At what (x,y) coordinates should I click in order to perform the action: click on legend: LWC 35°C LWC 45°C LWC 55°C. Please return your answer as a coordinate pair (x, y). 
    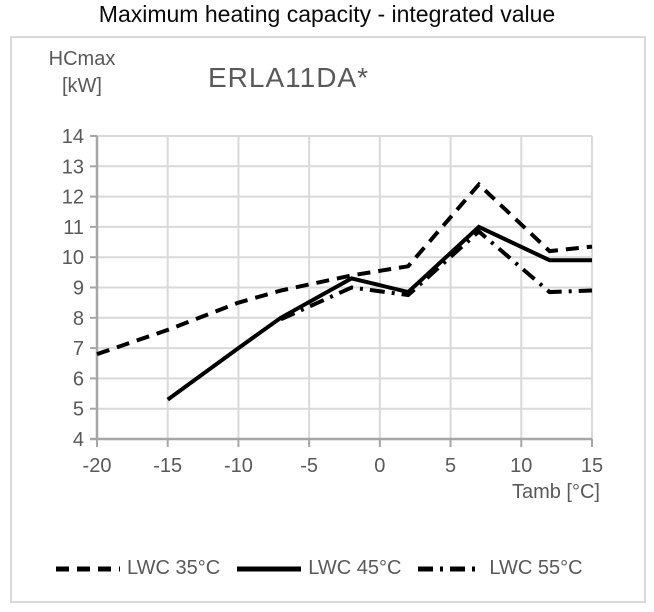
    Looking at the image, I should click on (319, 568).